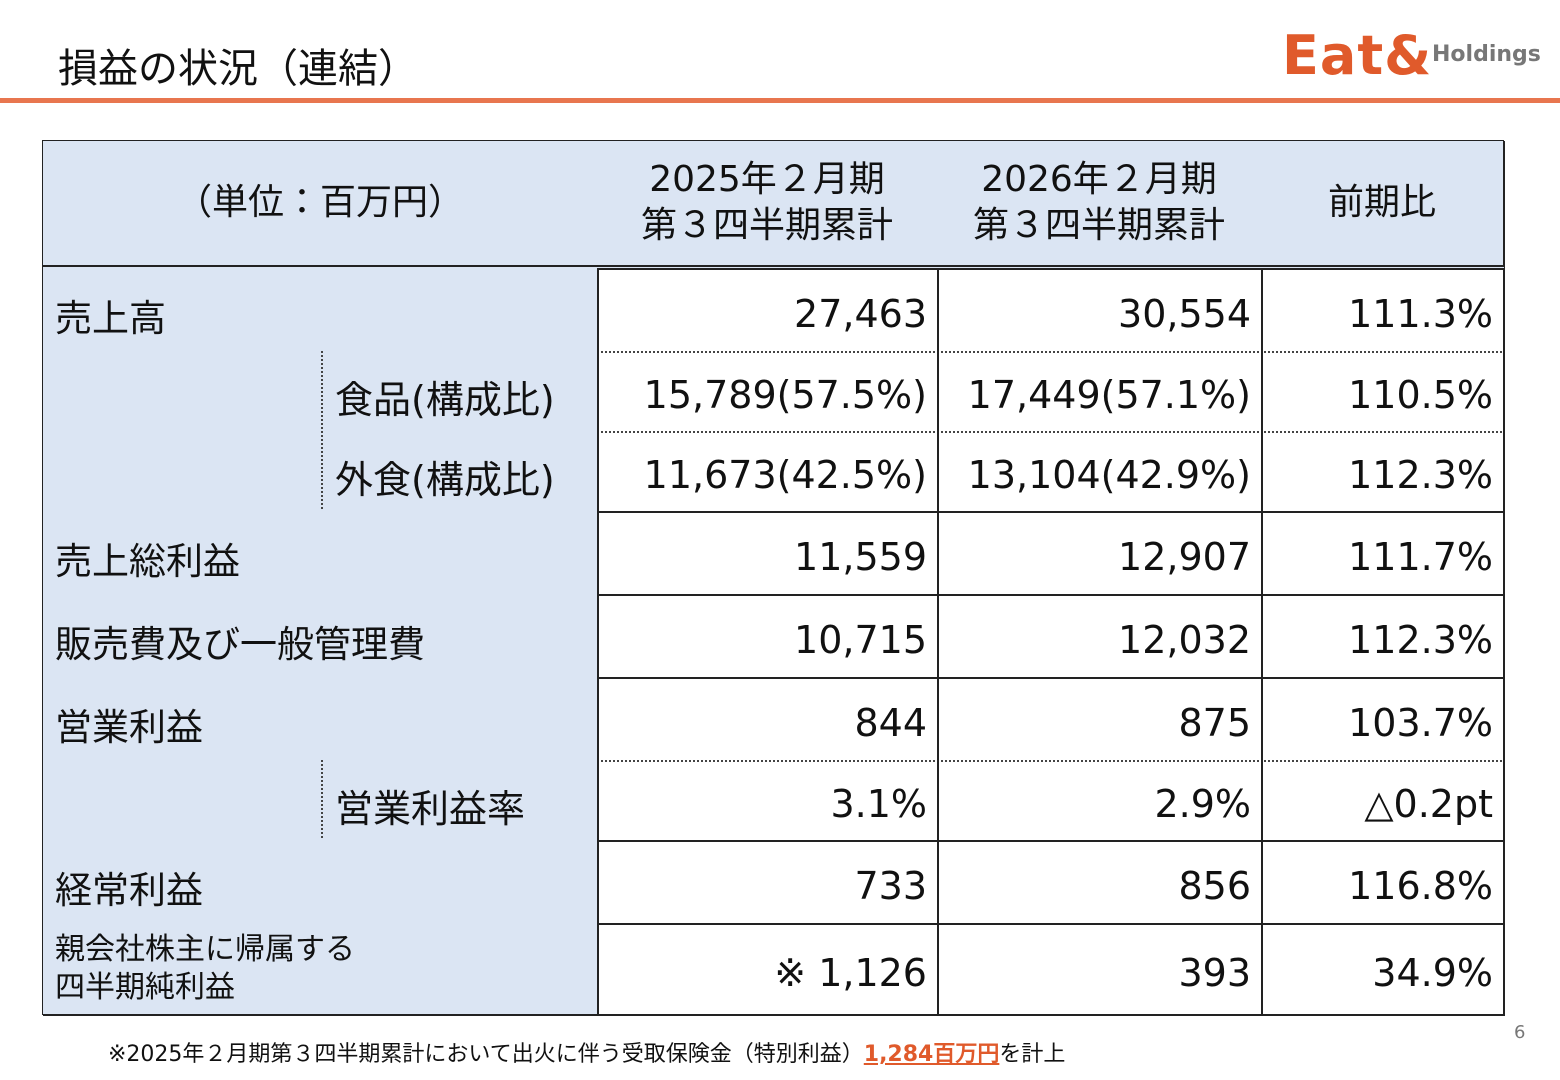  Describe the element at coordinates (1214, 972) in the screenshot. I see `value: 393` at that location.